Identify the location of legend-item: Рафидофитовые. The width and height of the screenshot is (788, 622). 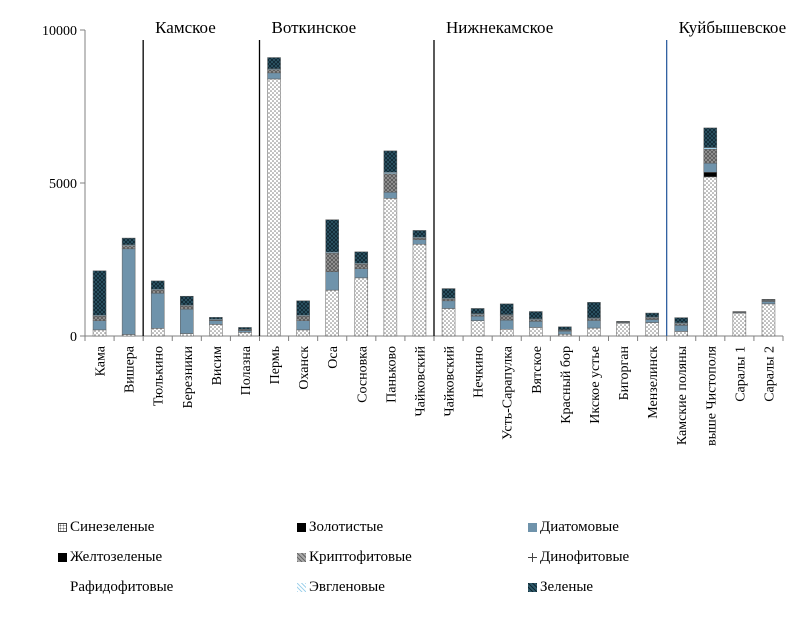
(115, 587).